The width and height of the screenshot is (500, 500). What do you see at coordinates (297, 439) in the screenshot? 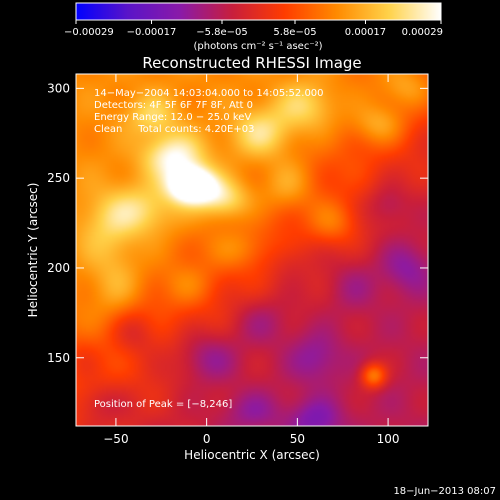
I see `x-tick-label: 50` at bounding box center [297, 439].